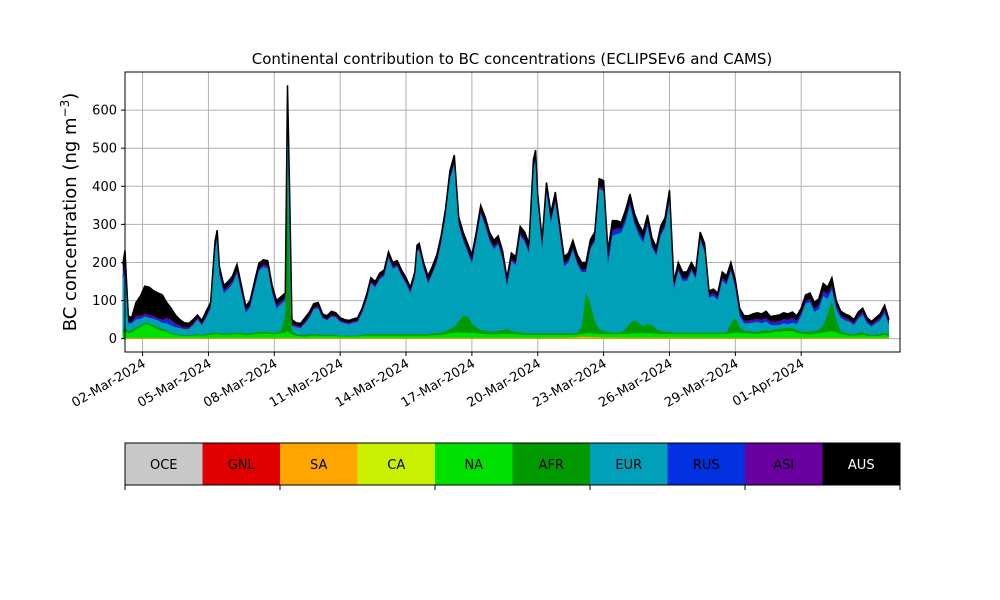 This screenshot has height=600, width=1000. Describe the element at coordinates (70, 224) in the screenshot. I see `y-axis-label-main: BC concentration (ng m` at that location.